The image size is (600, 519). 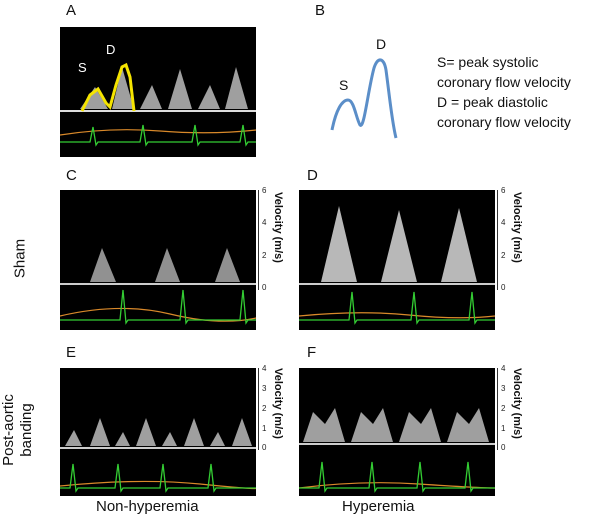 I want to click on schematic-label-d: D, so click(x=381, y=44).